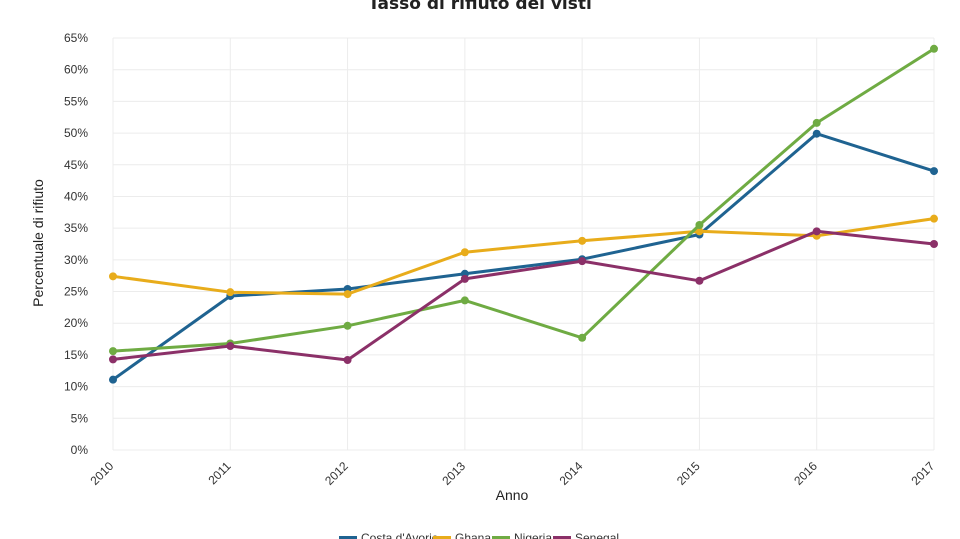 The width and height of the screenshot is (960, 539). Describe the element at coordinates (76, 133) in the screenshot. I see `y-tick-label: 50%` at that location.